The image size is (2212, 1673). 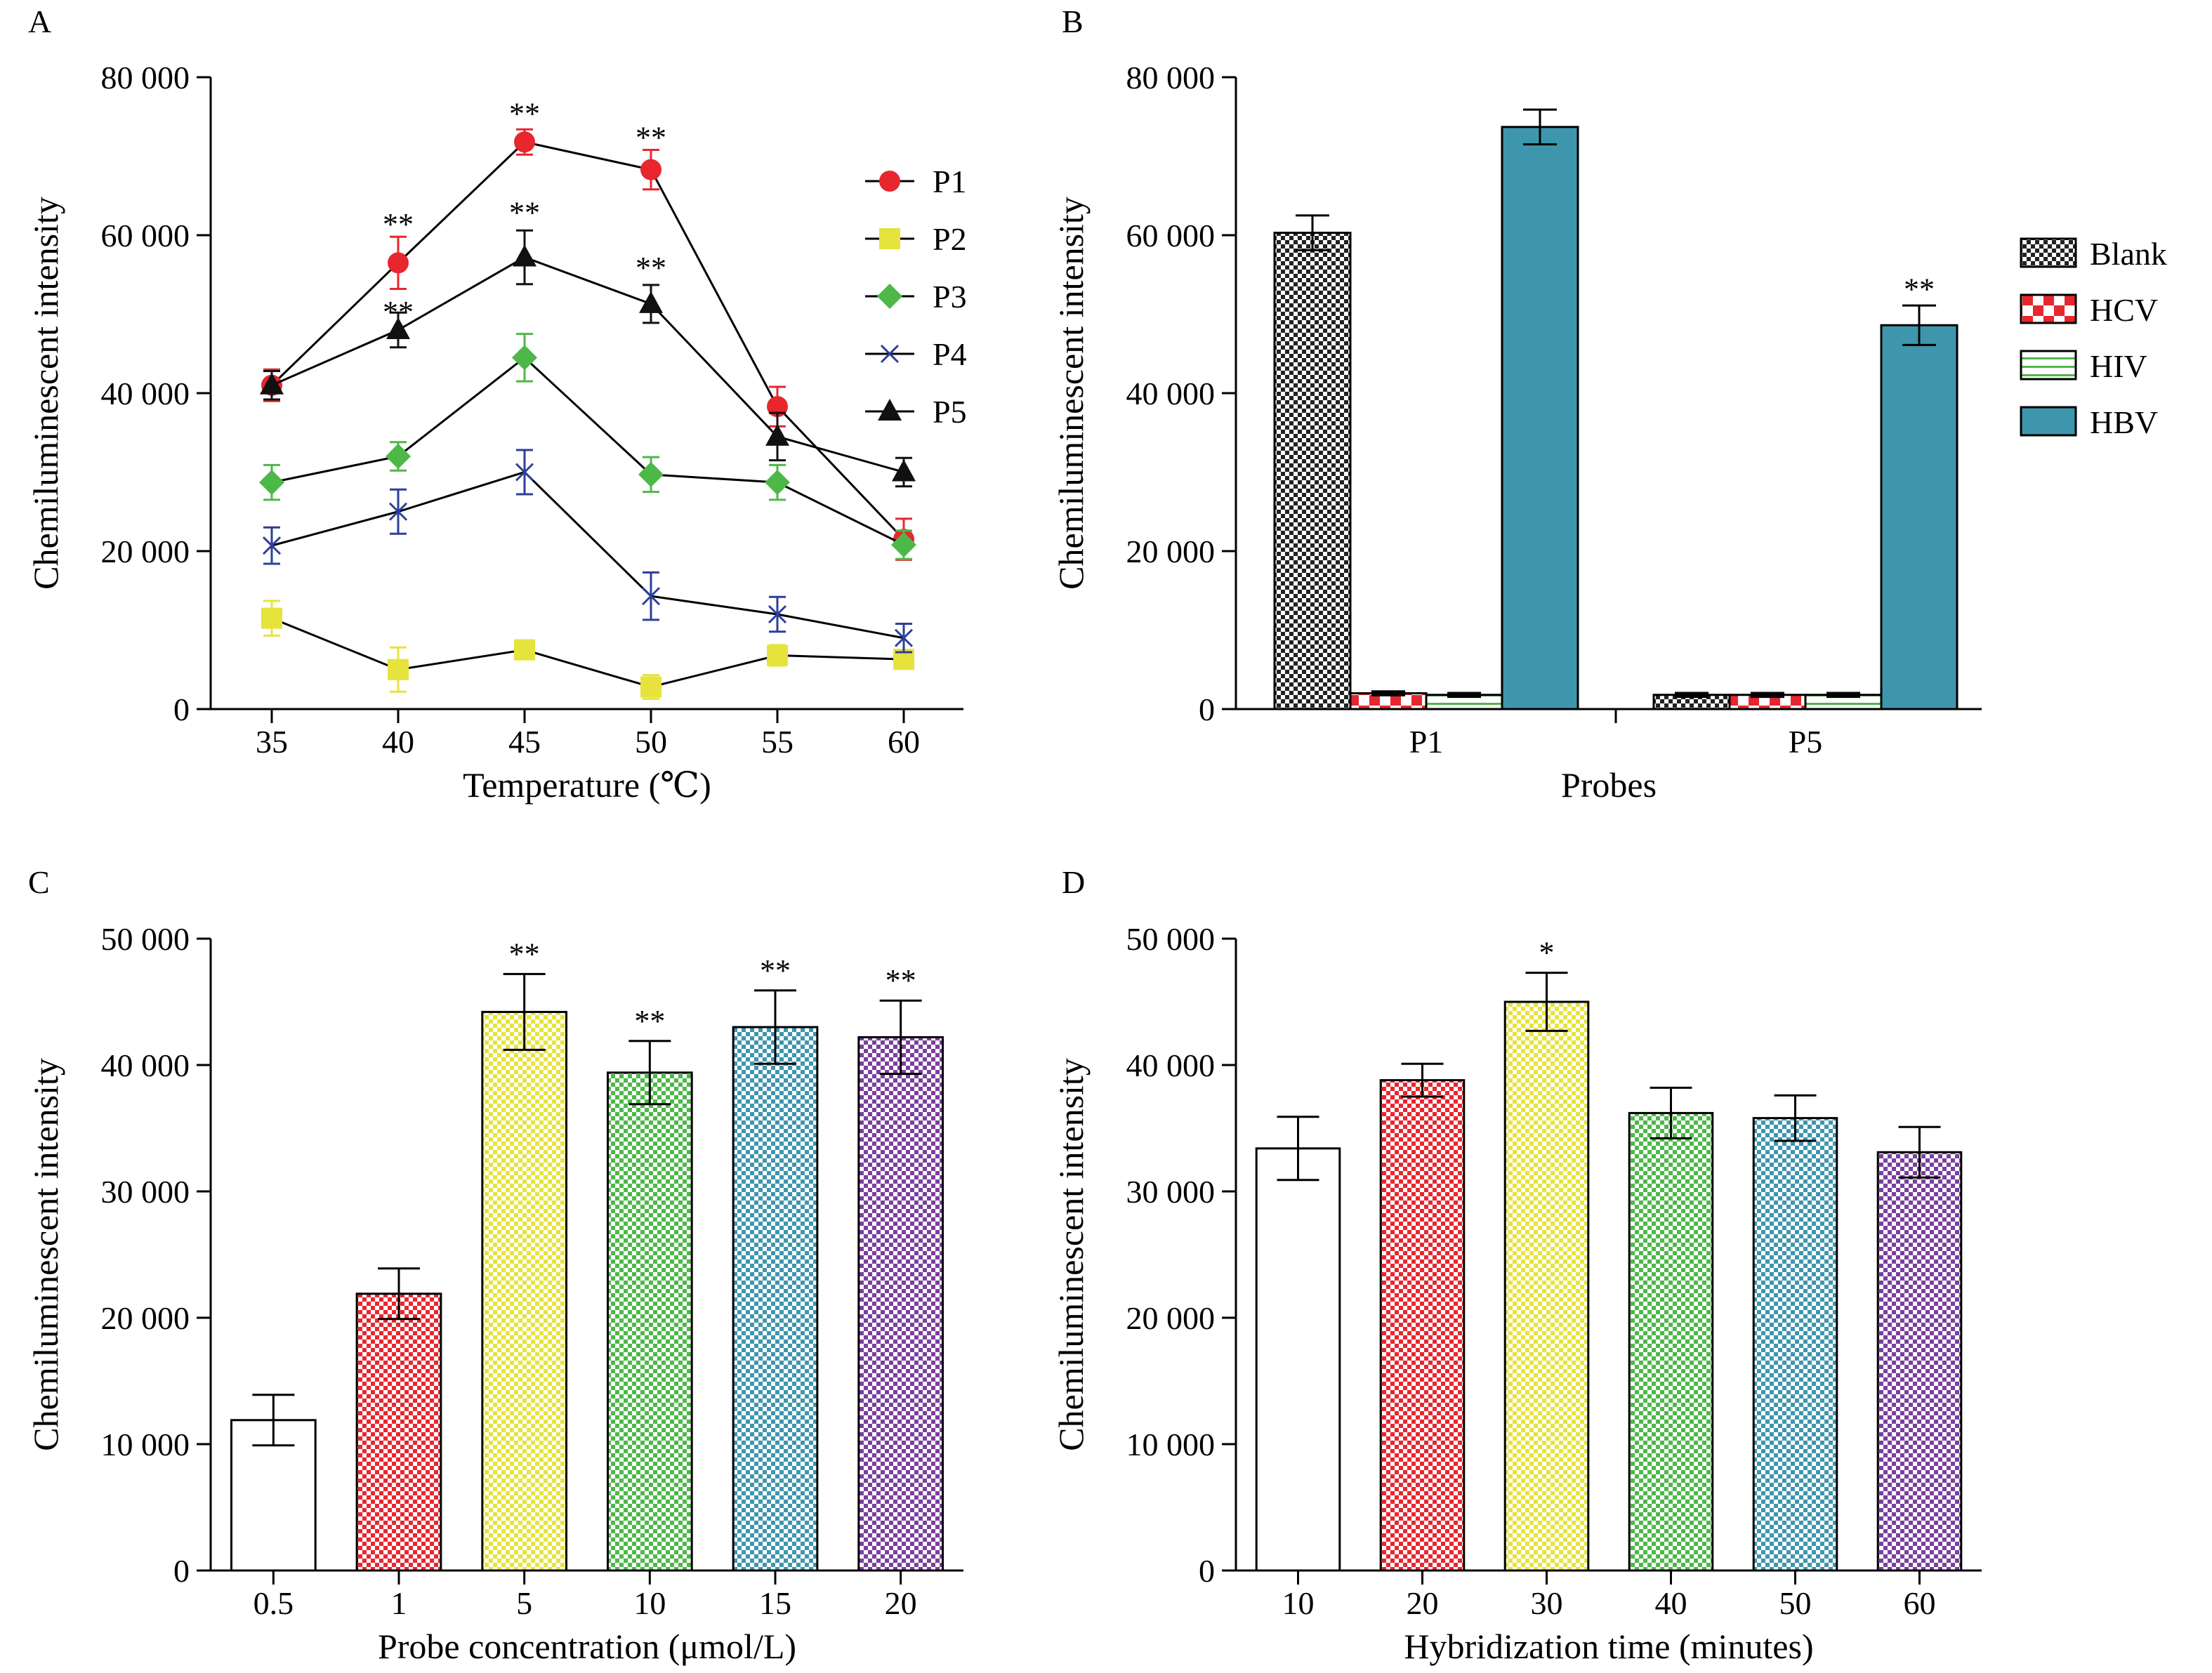 I want to click on x-tick-label: 10, so click(x=649, y=1603).